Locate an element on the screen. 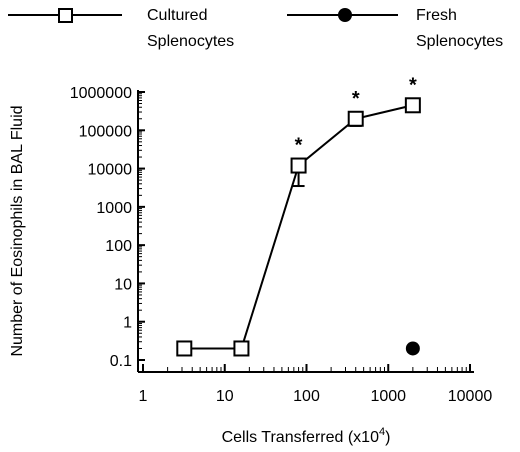 The image size is (520, 452). legend-label-fresh-line2: Splenocytes is located at coordinates (459, 41).